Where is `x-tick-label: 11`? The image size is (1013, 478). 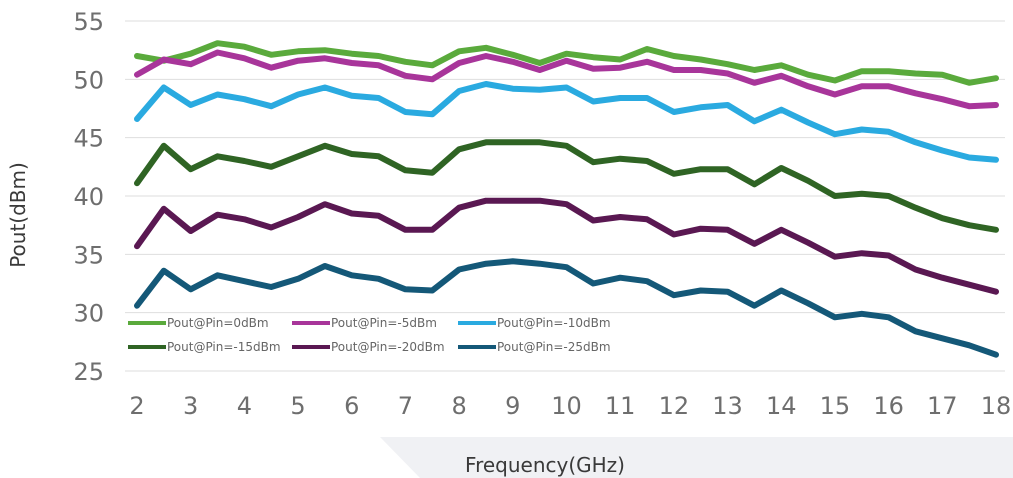 x-tick-label: 11 is located at coordinates (620, 406).